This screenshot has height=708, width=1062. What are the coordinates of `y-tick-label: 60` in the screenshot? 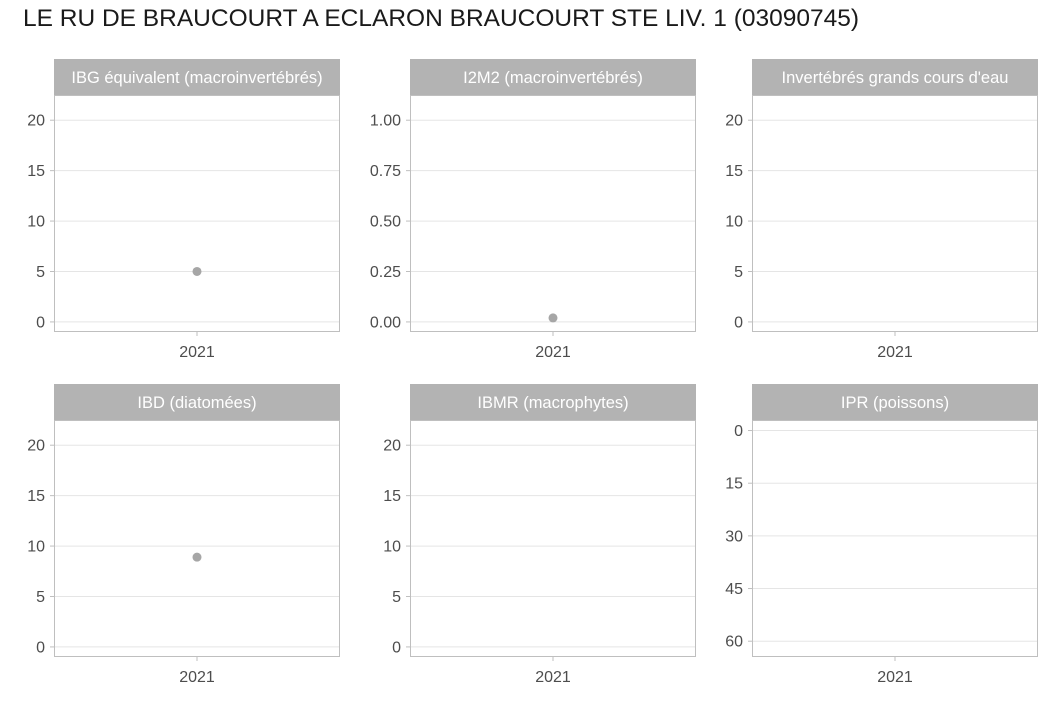 It's located at (734, 642).